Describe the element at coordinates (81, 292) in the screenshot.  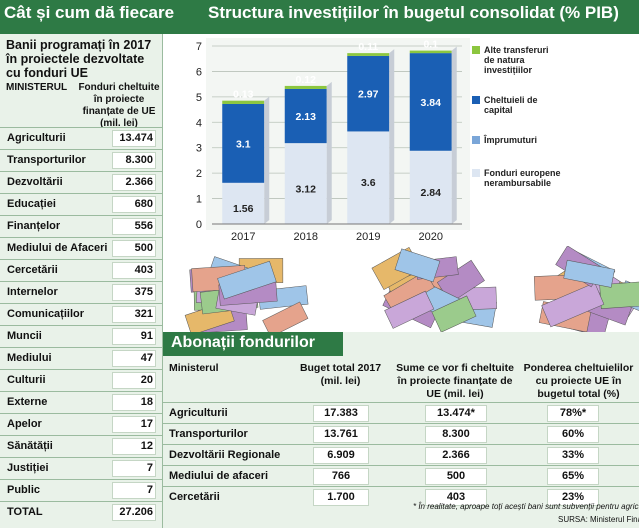
I see `ministry-row: Internelor 375` at that location.